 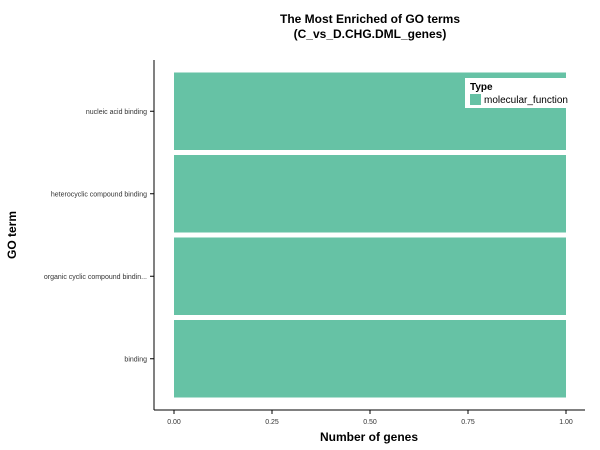 I want to click on legend: Type molecular_function, so click(x=521, y=93).